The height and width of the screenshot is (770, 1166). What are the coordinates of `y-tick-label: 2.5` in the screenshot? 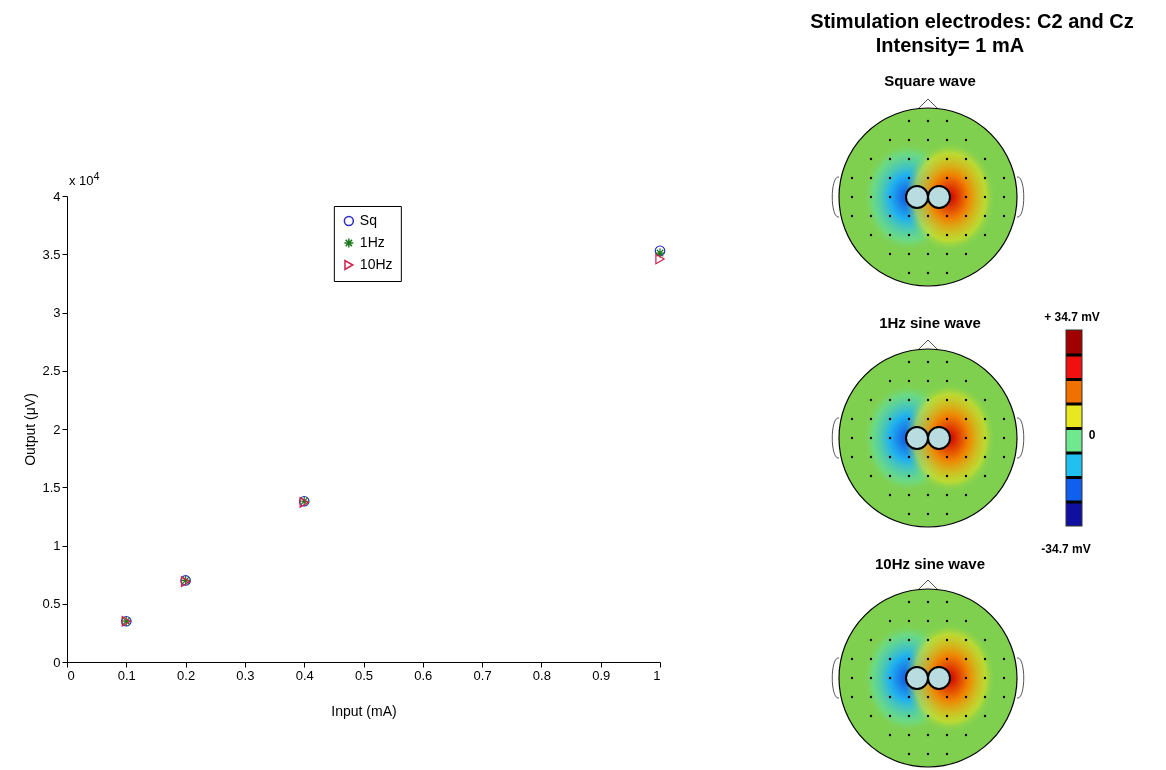 It's located at (51, 371).